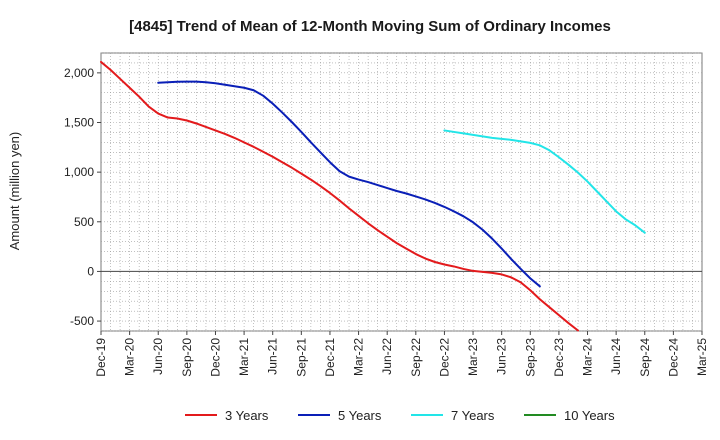  Describe the element at coordinates (330, 357) in the screenshot. I see `x-tick-label: Dec-21` at that location.